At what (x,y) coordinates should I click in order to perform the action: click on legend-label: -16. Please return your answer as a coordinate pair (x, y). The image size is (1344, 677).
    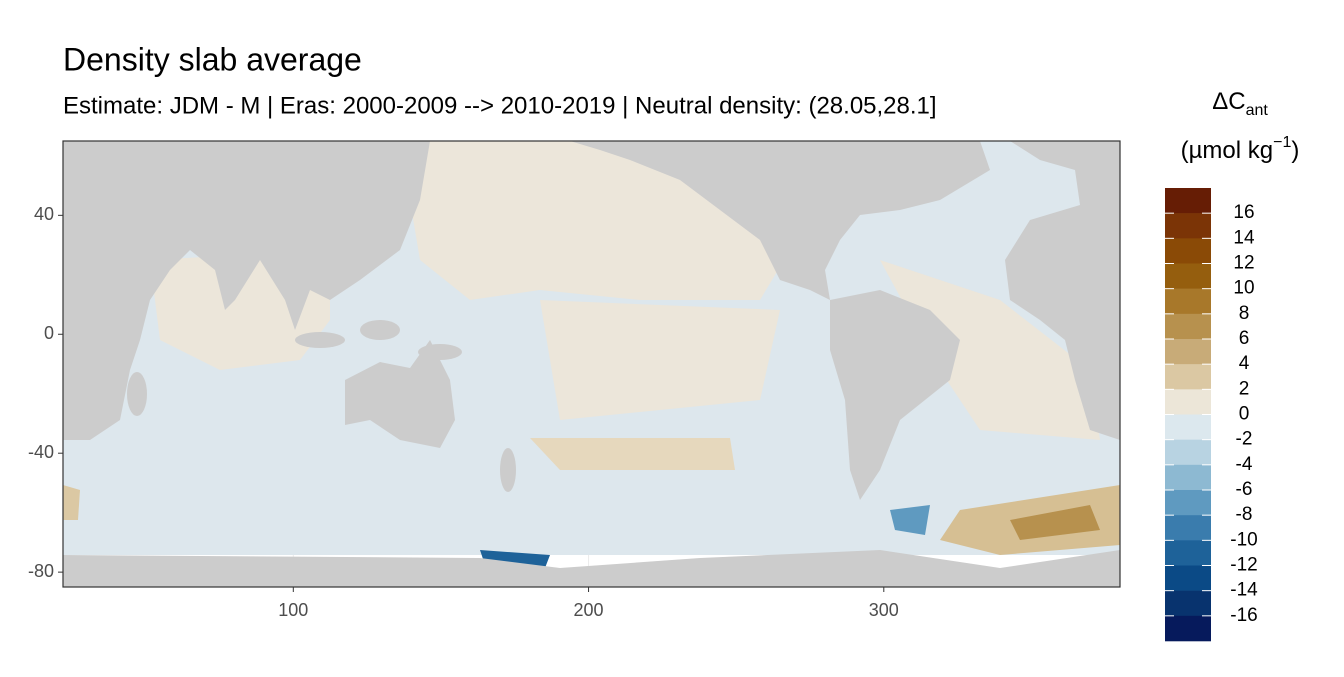
    Looking at the image, I should click on (1243, 615).